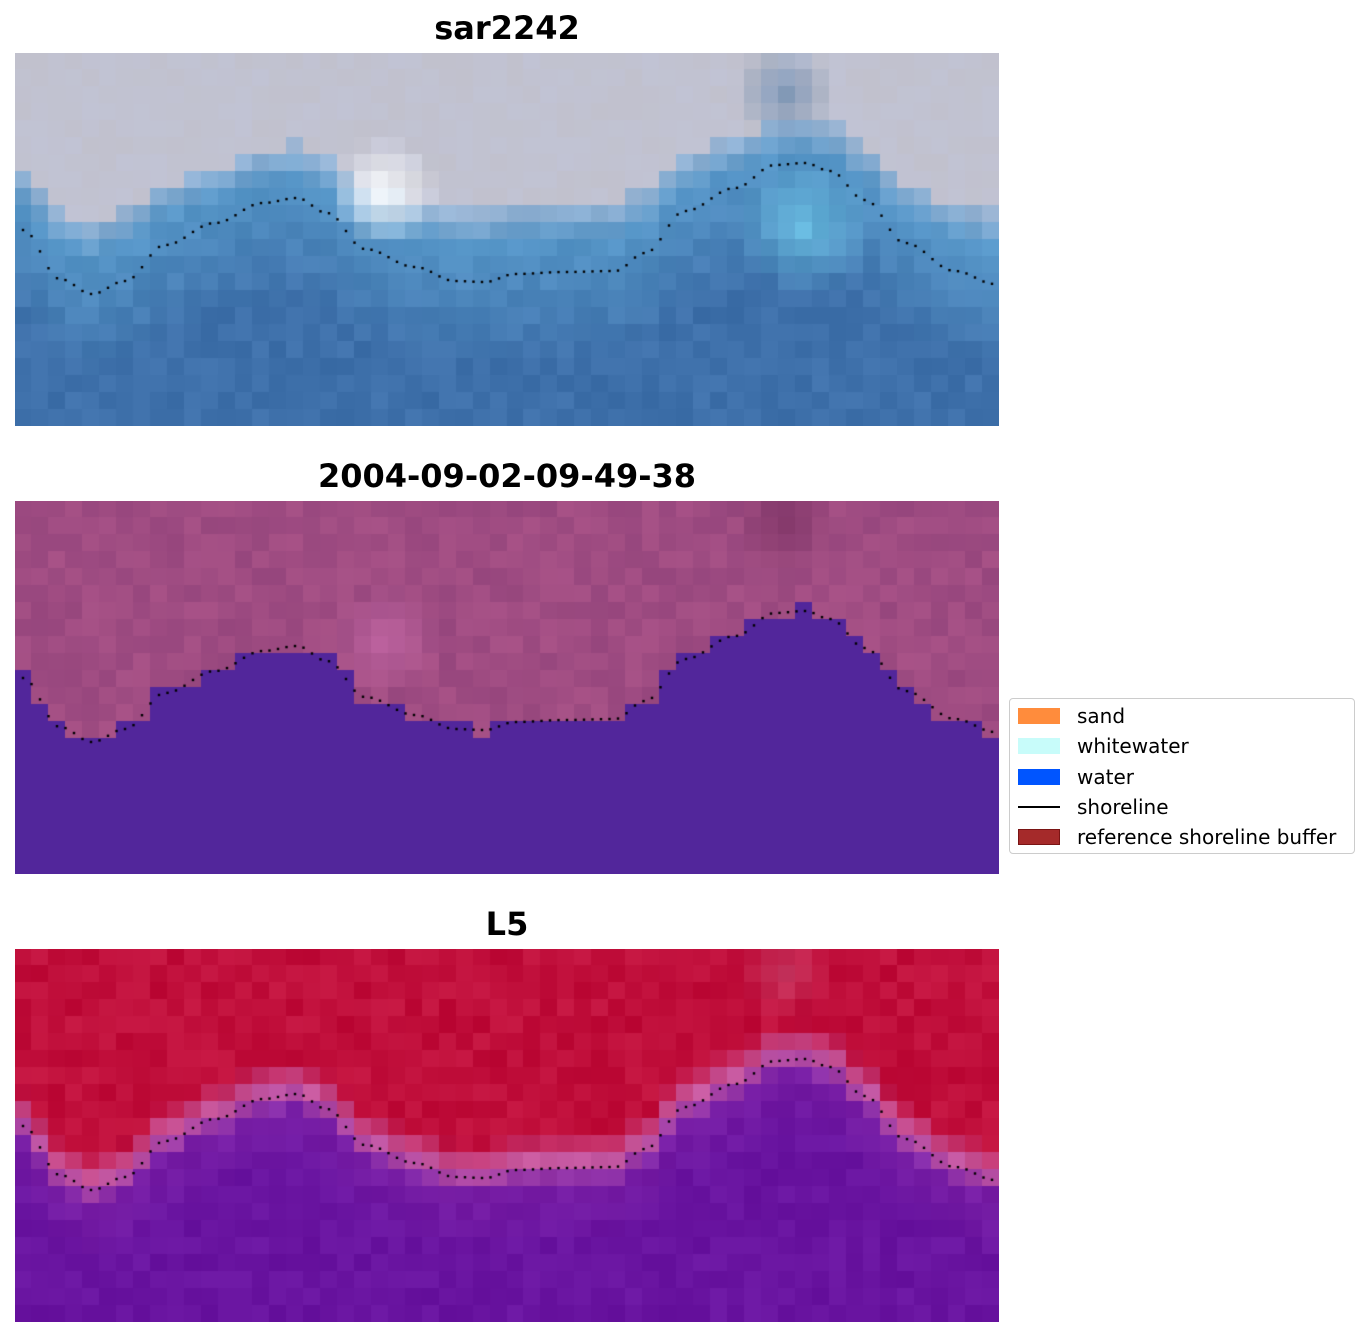 The image size is (1370, 1337). What do you see at coordinates (1039, 837) in the screenshot?
I see `legend-swatch-reference-buffer` at bounding box center [1039, 837].